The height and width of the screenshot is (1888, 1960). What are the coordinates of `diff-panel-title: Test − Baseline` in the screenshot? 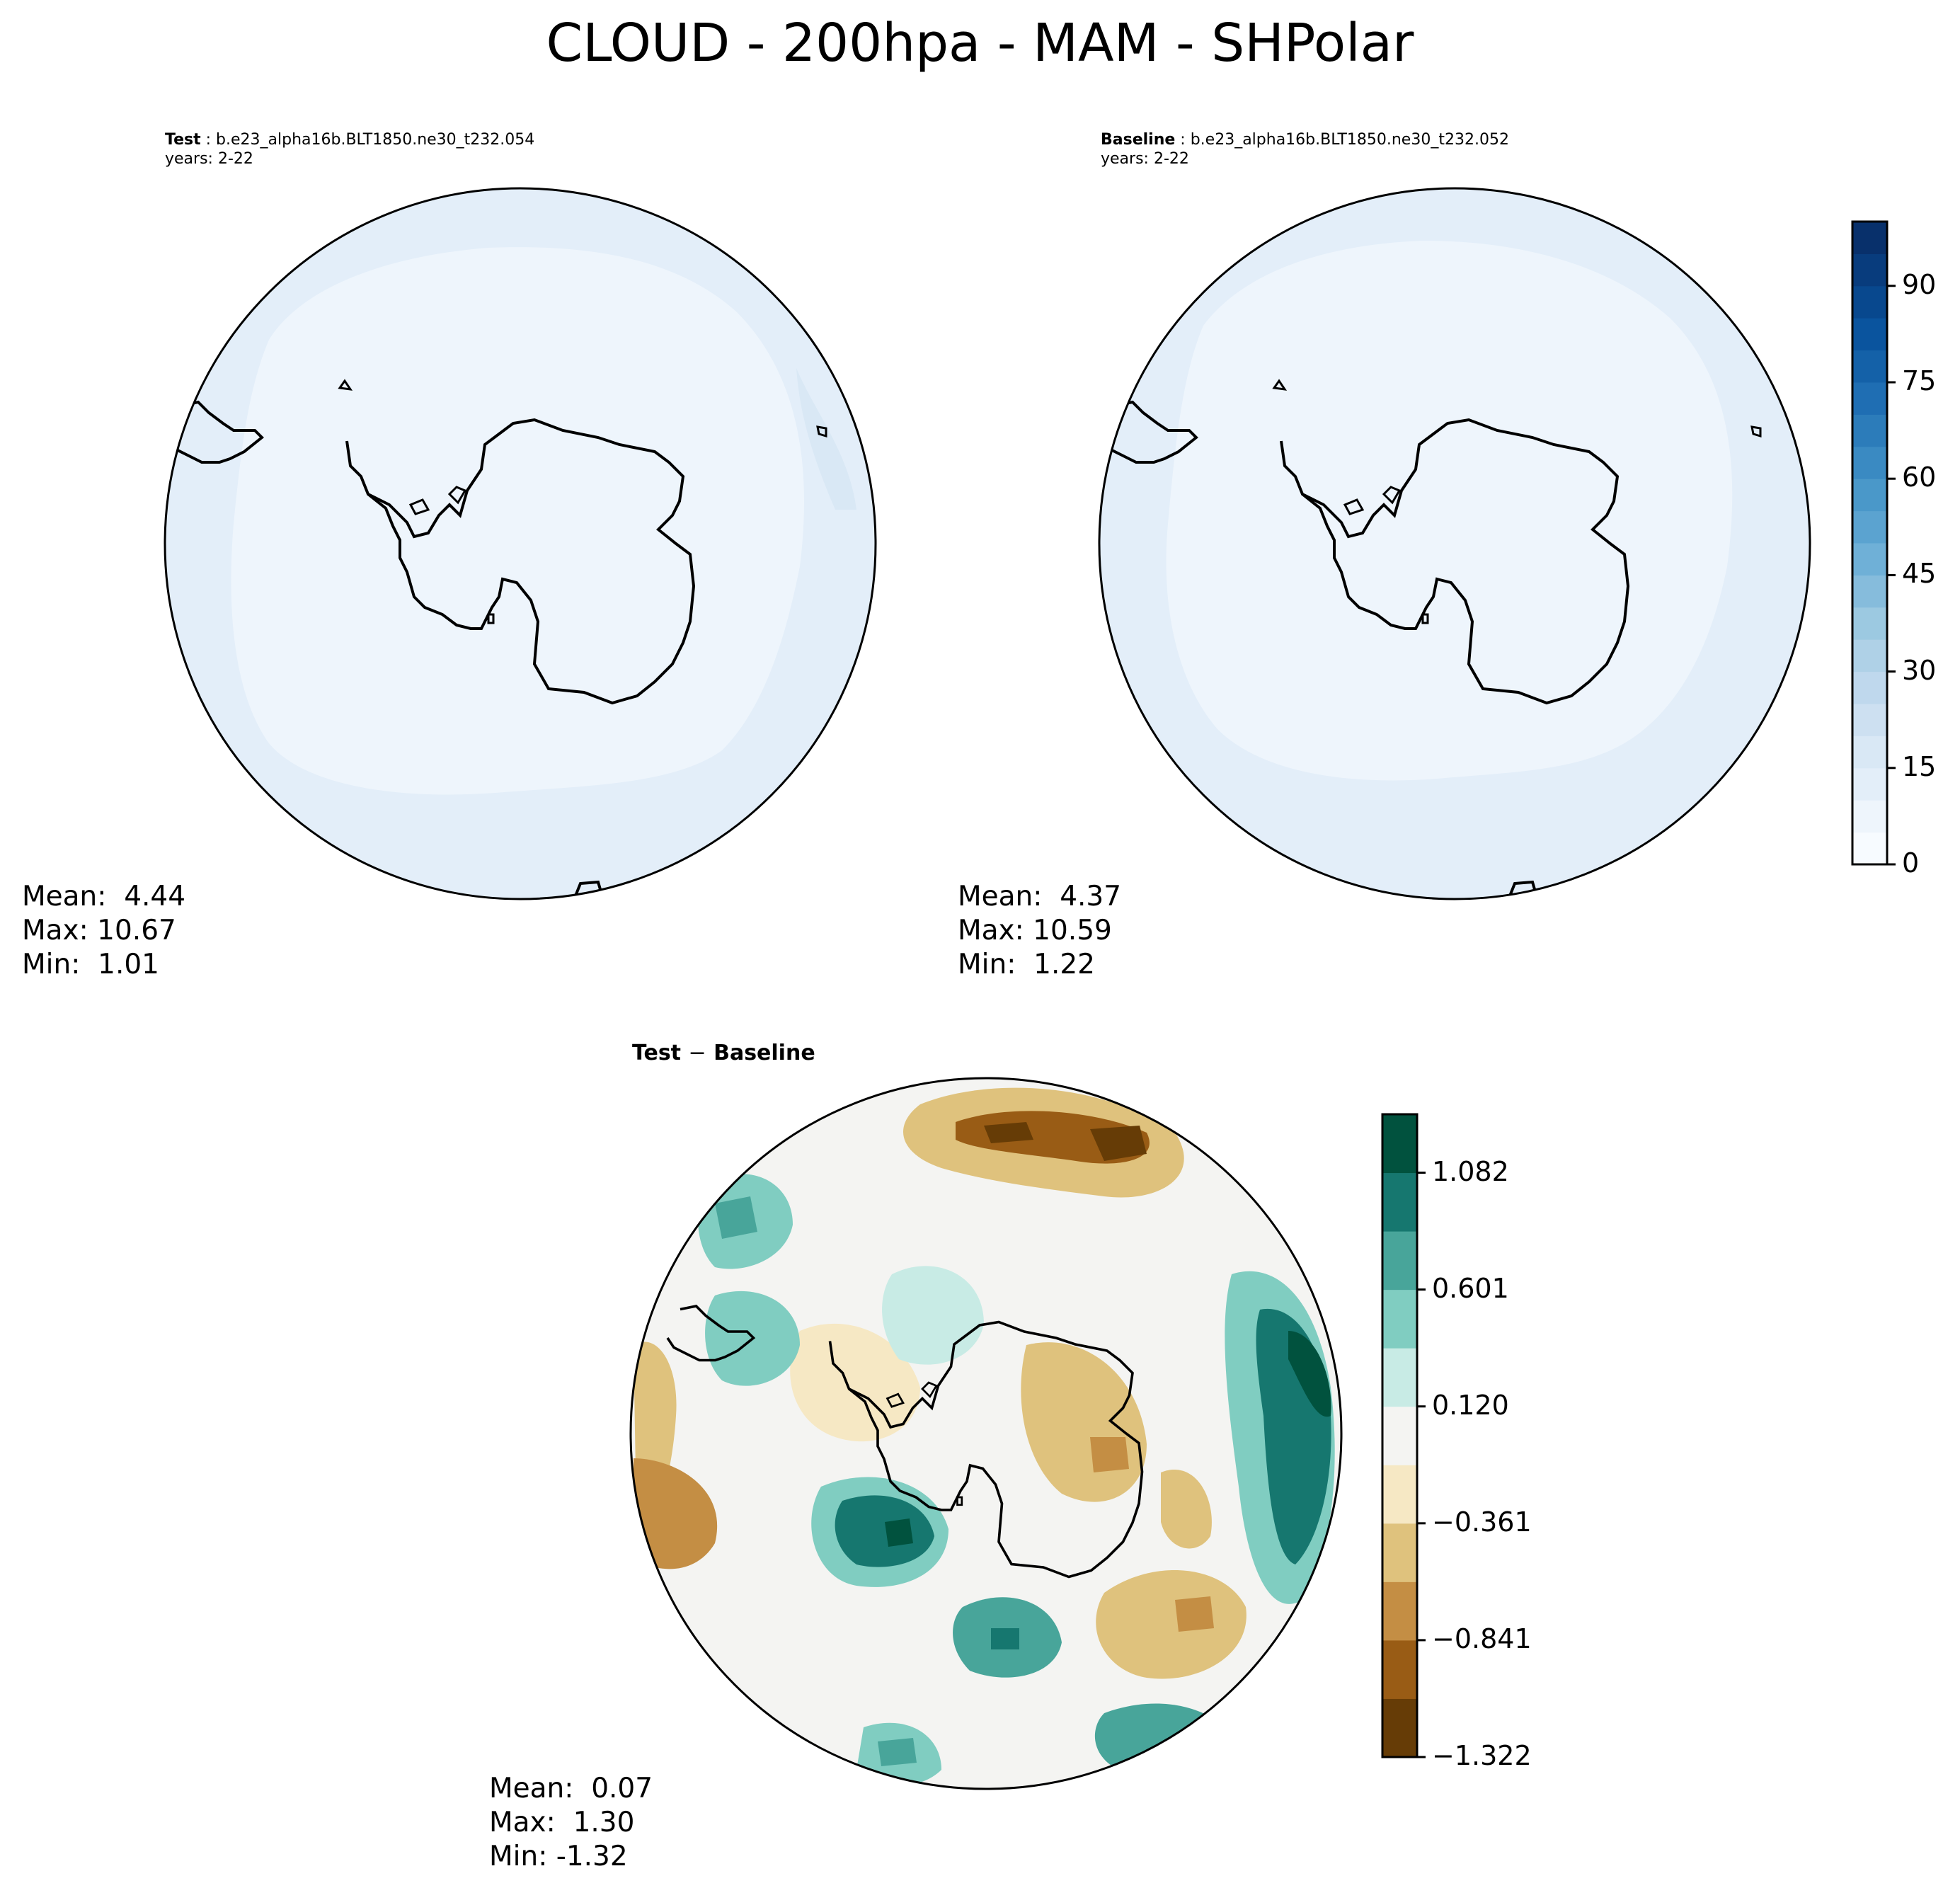 It's located at (723, 1053).